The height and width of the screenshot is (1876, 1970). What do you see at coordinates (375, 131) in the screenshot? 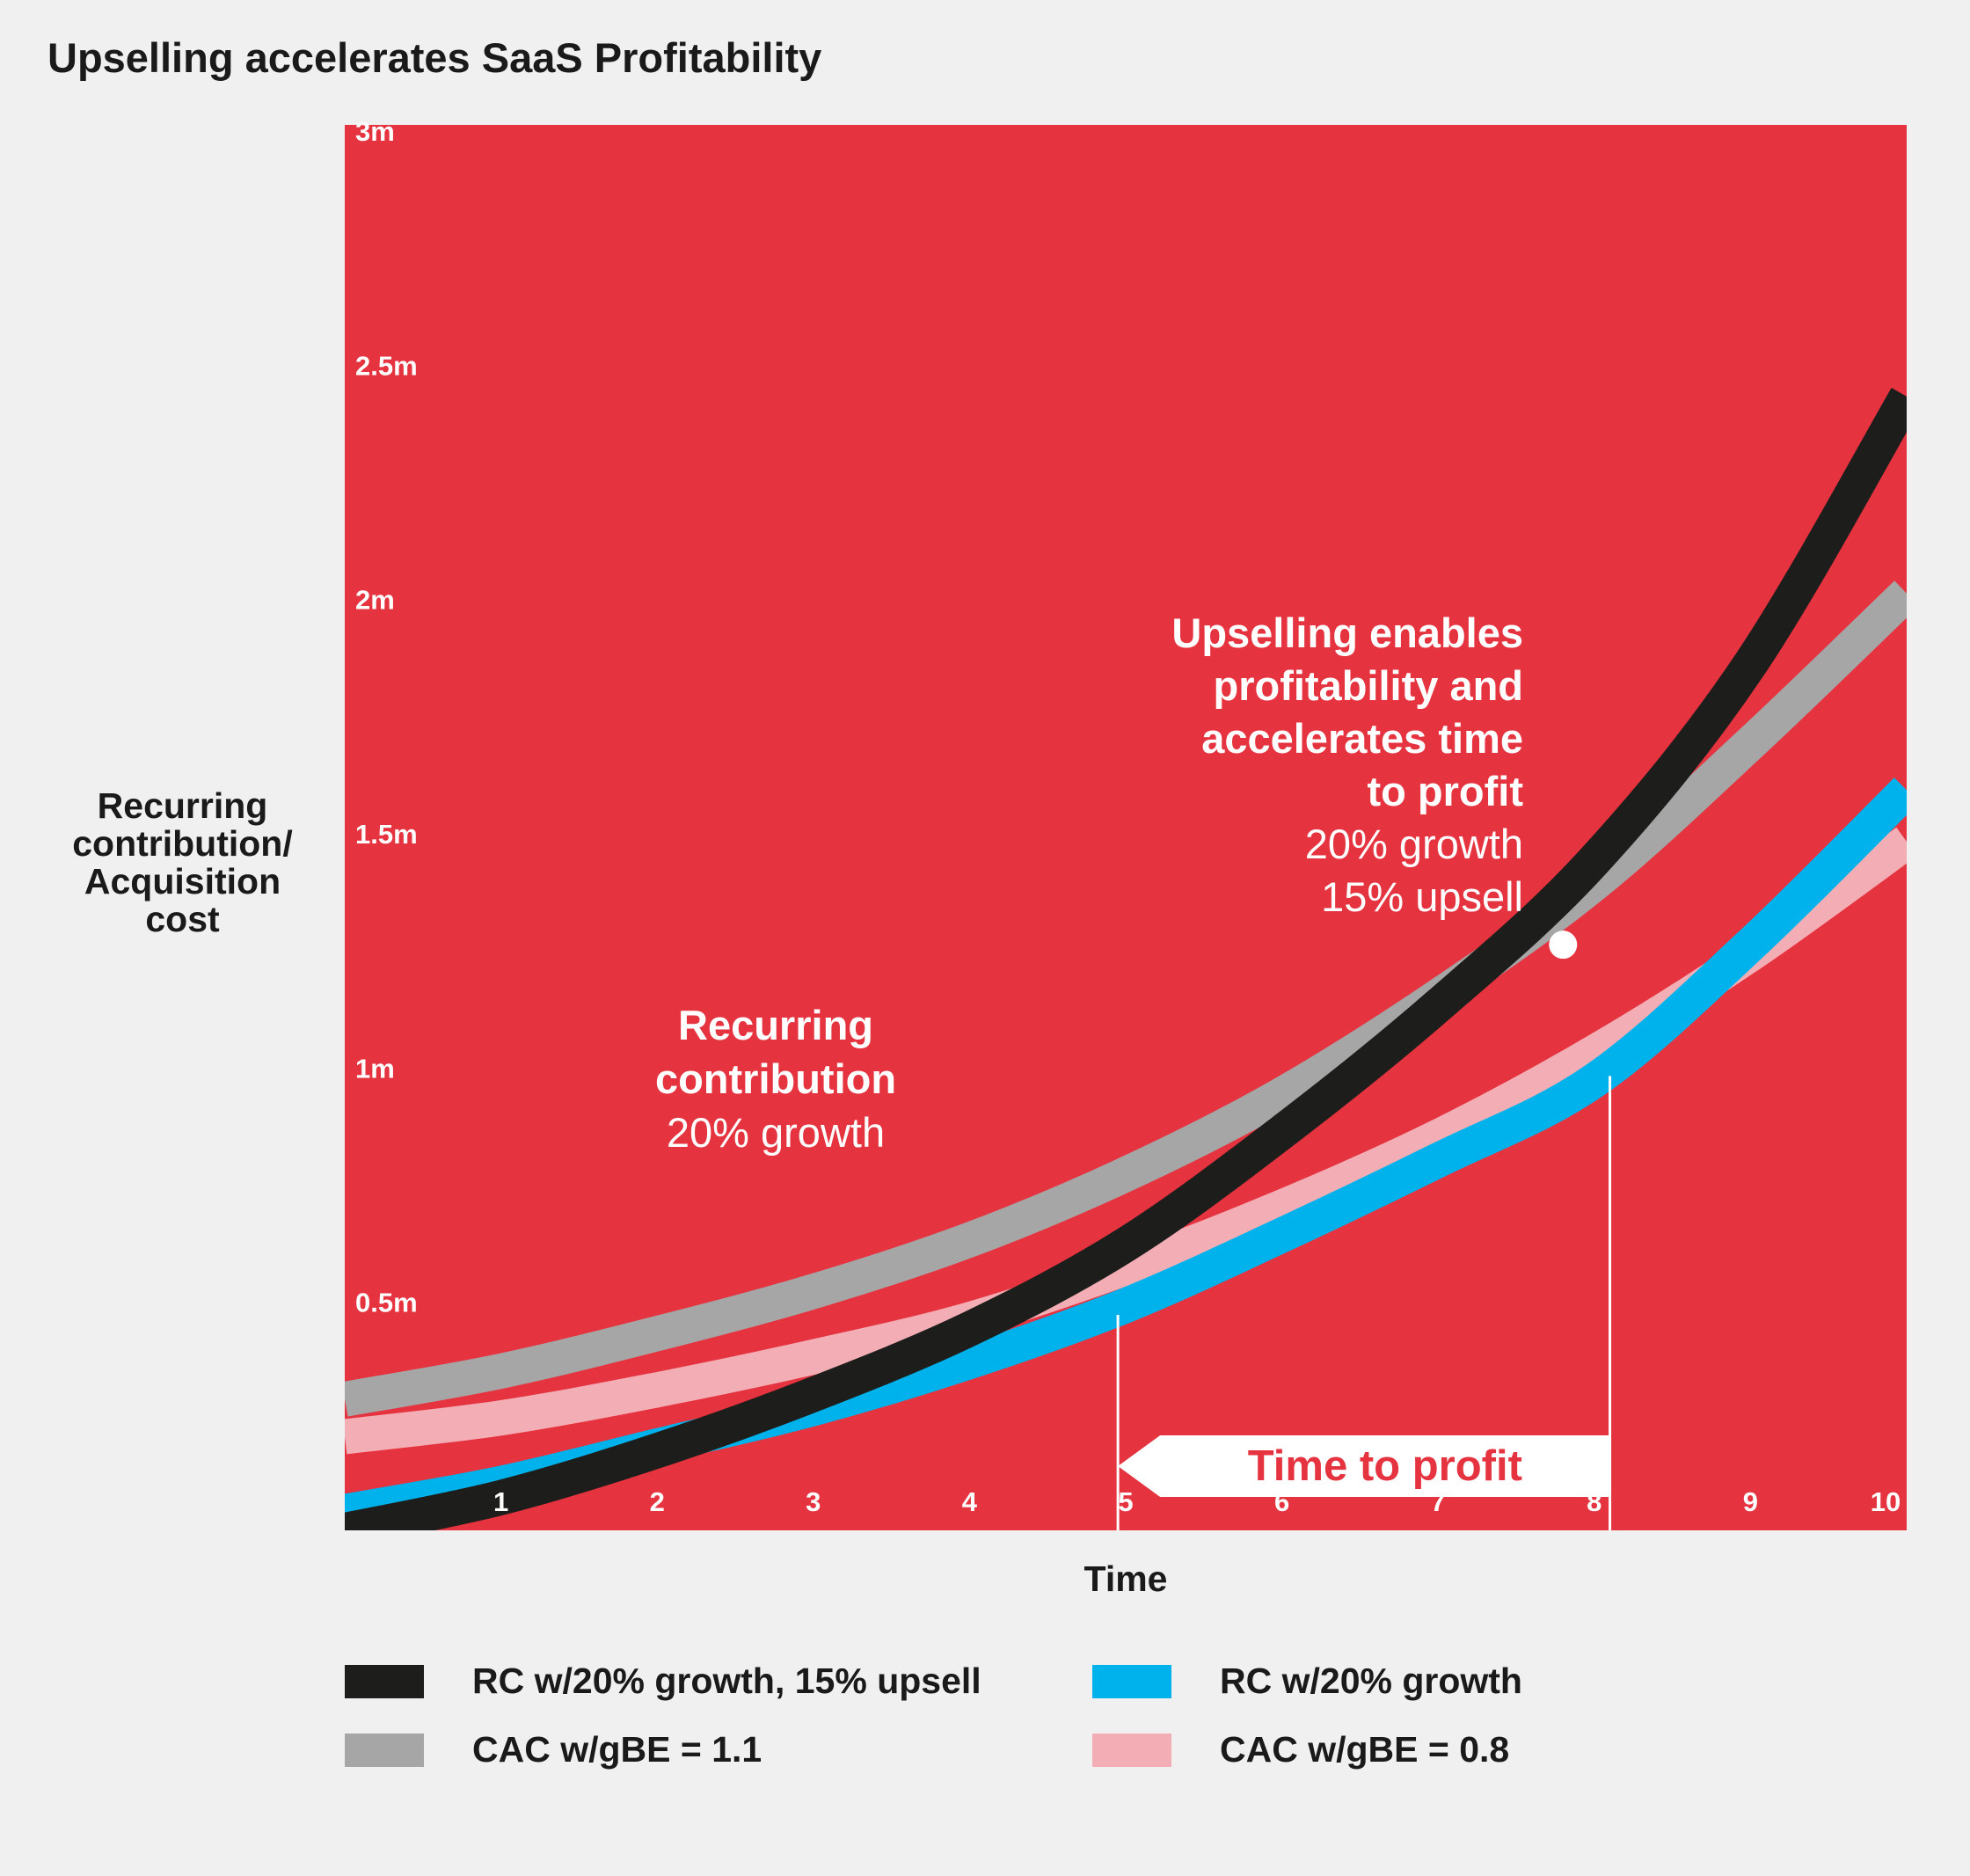
I see `y-tick-label-6: 3m` at bounding box center [375, 131].